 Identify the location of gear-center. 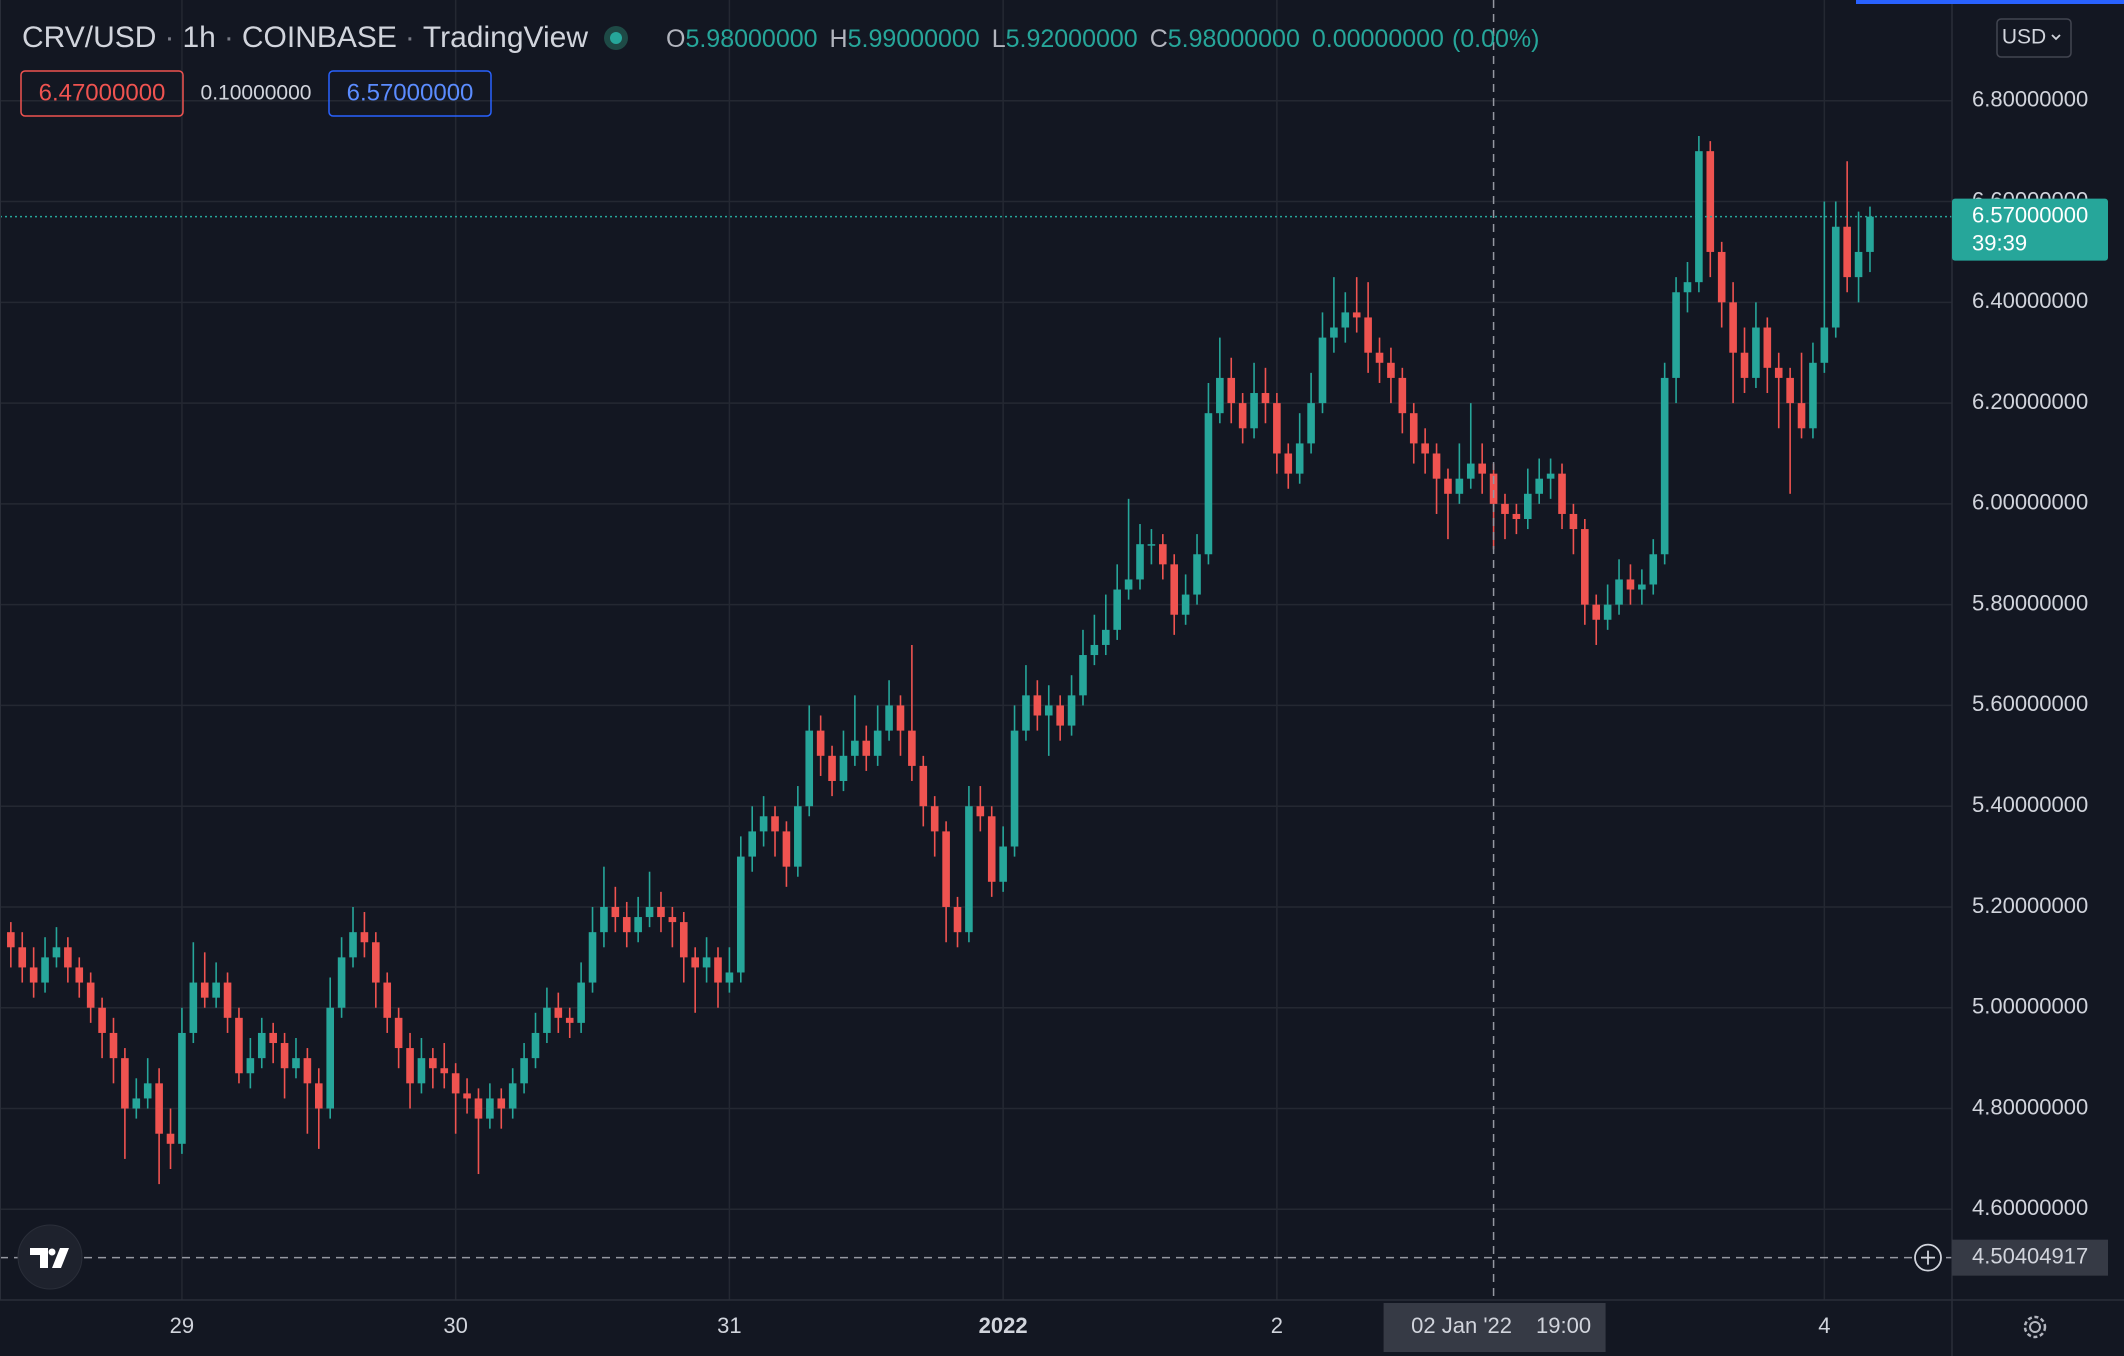
(2035, 1327).